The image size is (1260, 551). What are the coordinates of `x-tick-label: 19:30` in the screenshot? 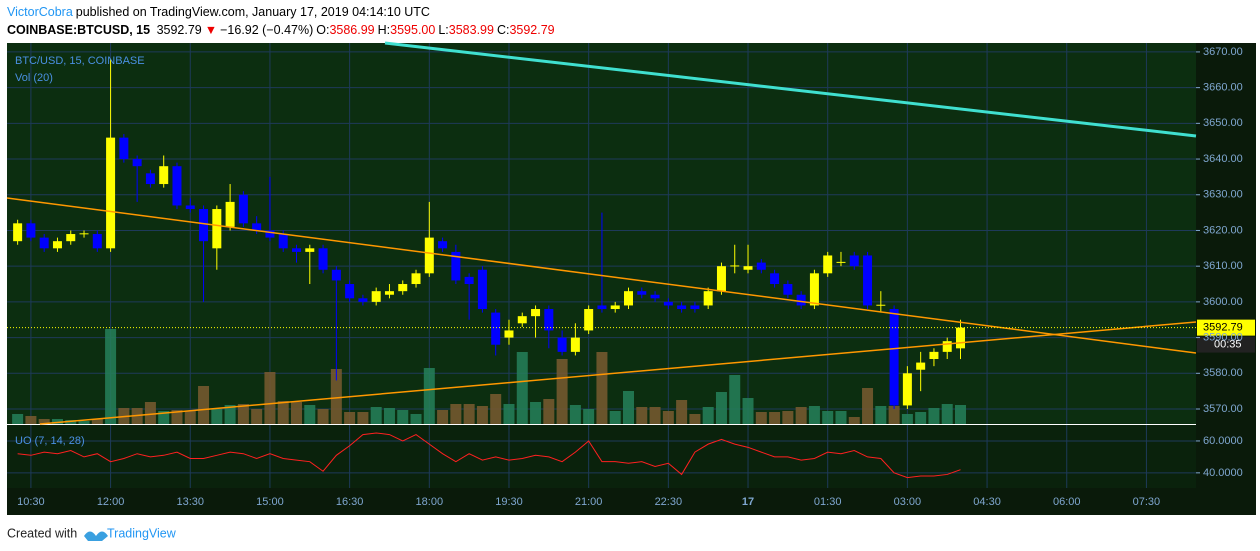 It's located at (509, 502).